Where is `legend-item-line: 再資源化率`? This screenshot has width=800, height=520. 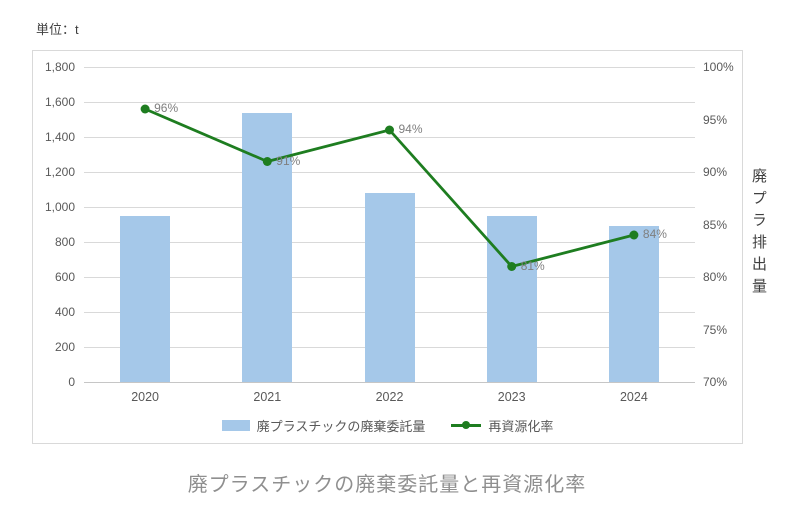 legend-item-line: 再資源化率 is located at coordinates (502, 425).